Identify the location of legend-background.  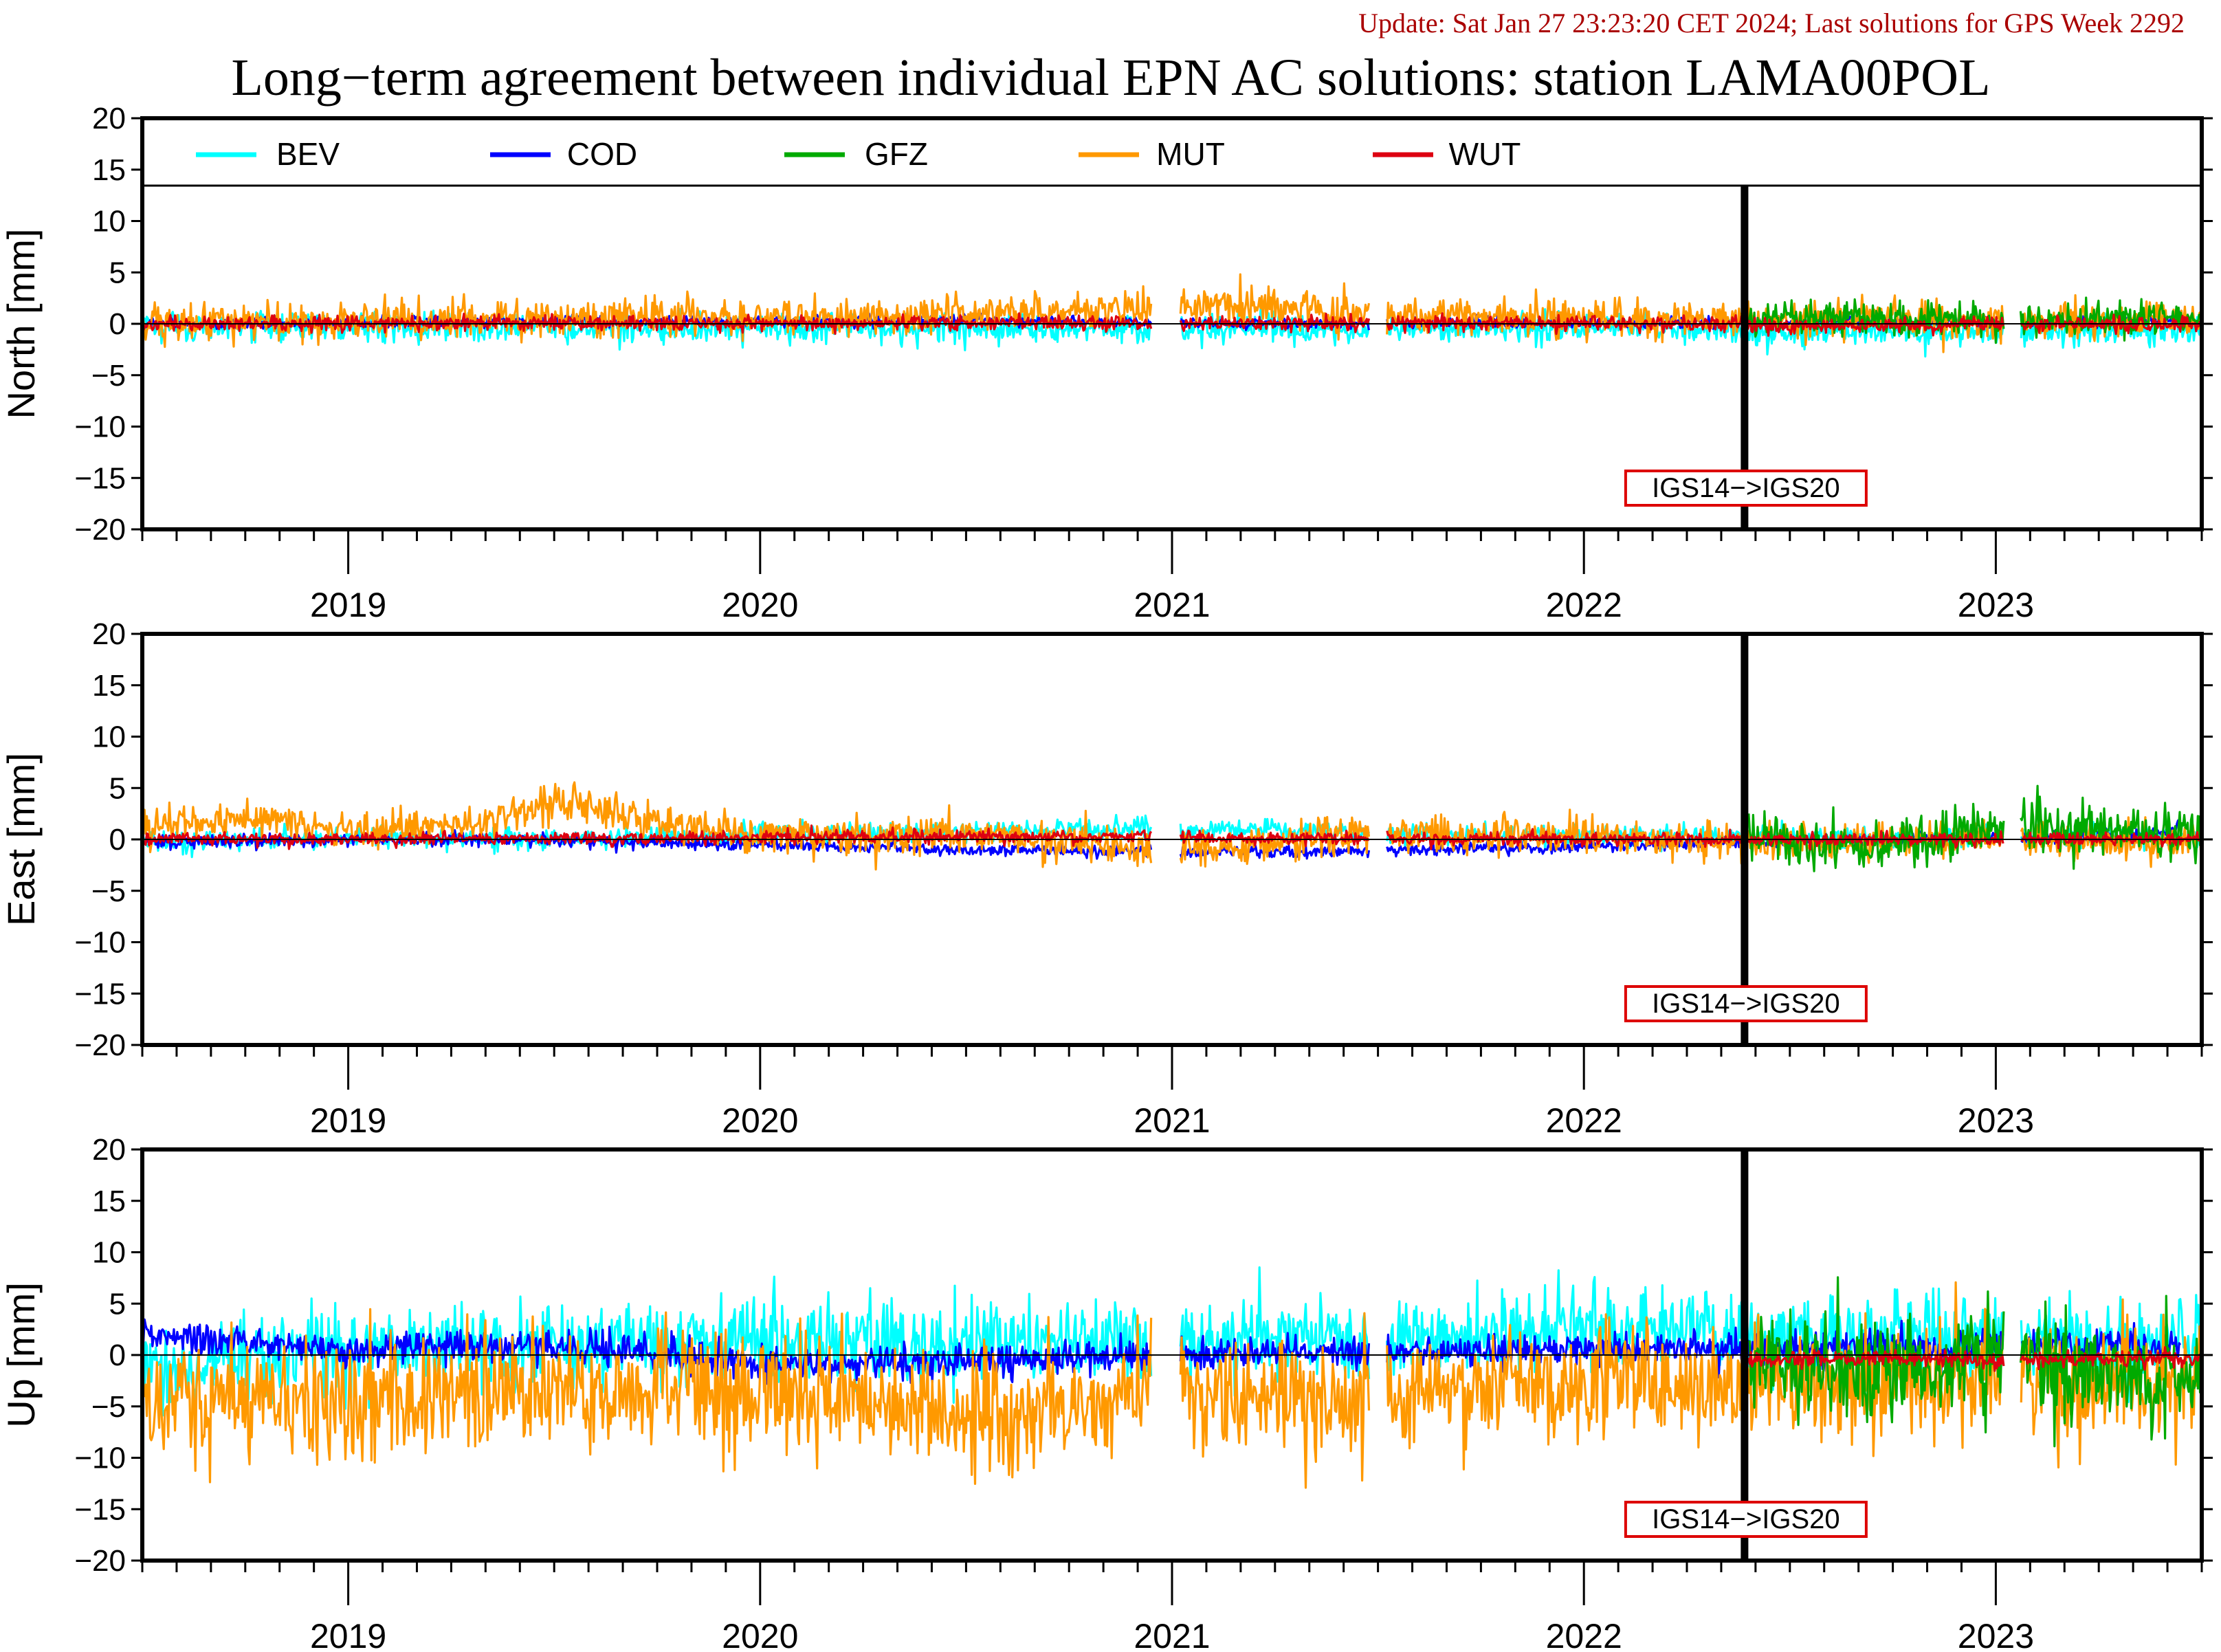
(1172, 152).